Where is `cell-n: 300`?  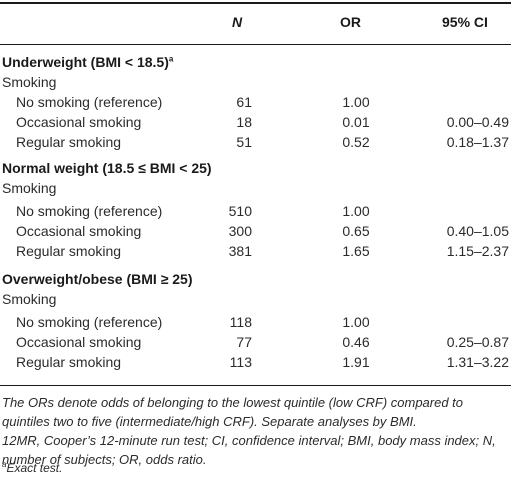
cell-n: 300 is located at coordinates (240, 231).